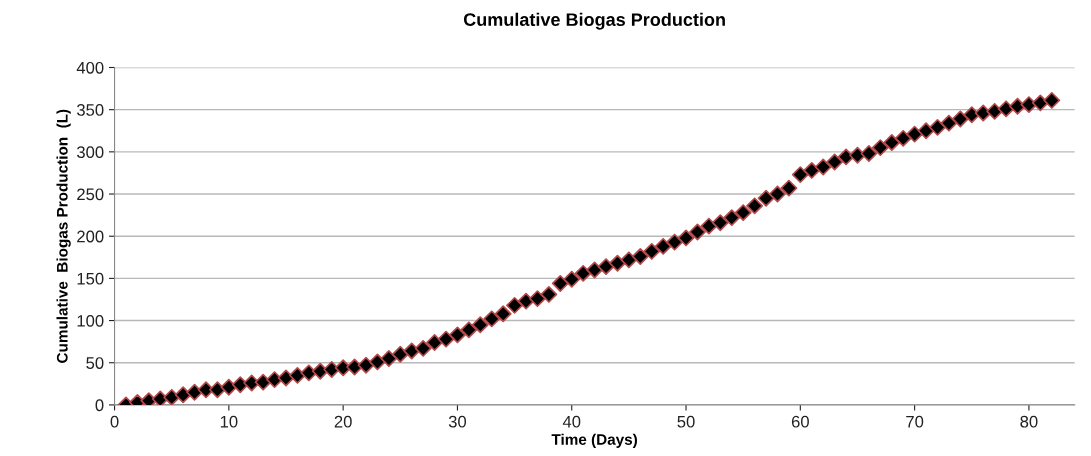 The width and height of the screenshot is (1091, 456). What do you see at coordinates (90, 278) in the screenshot?
I see `y-tick-label: 150` at bounding box center [90, 278].